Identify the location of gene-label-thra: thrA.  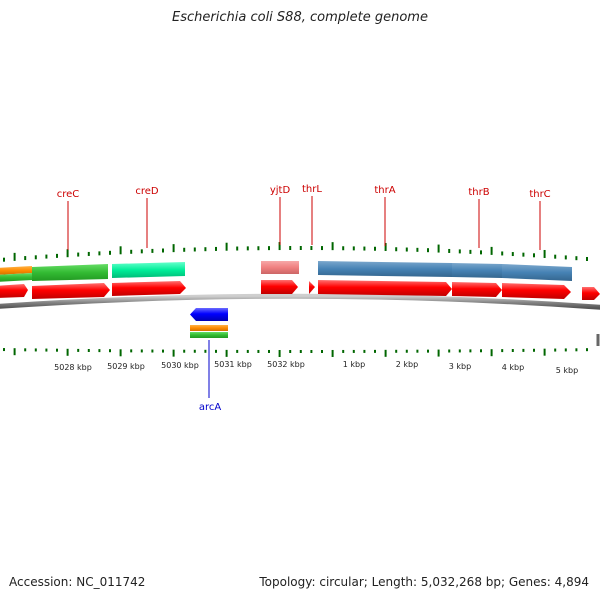
(384, 190).